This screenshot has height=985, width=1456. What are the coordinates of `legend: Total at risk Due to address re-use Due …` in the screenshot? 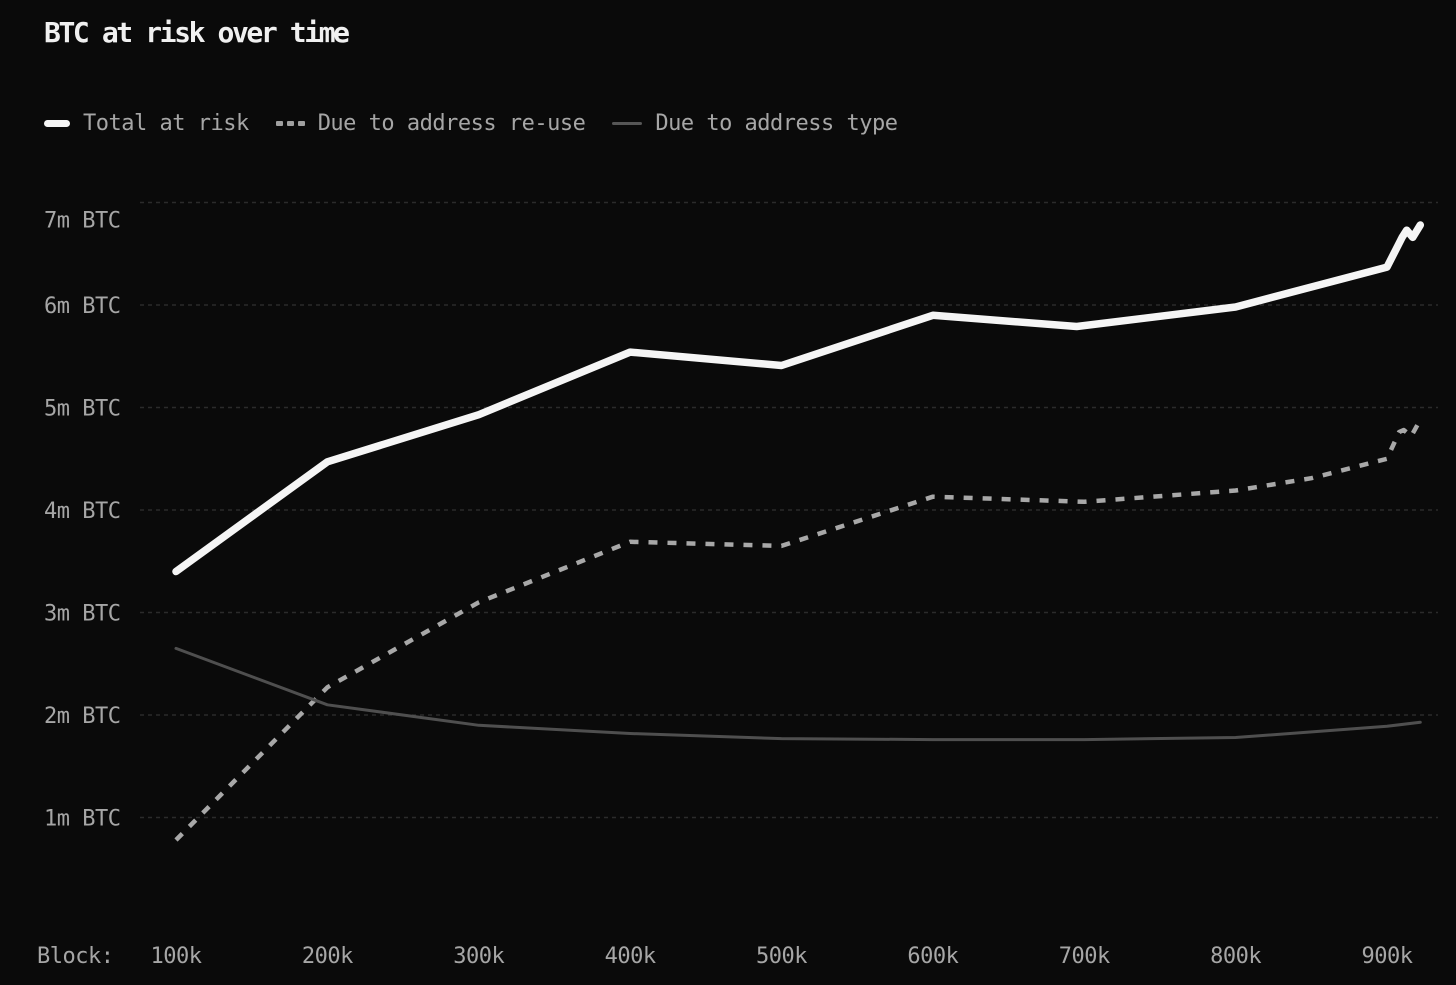 It's located at (471, 123).